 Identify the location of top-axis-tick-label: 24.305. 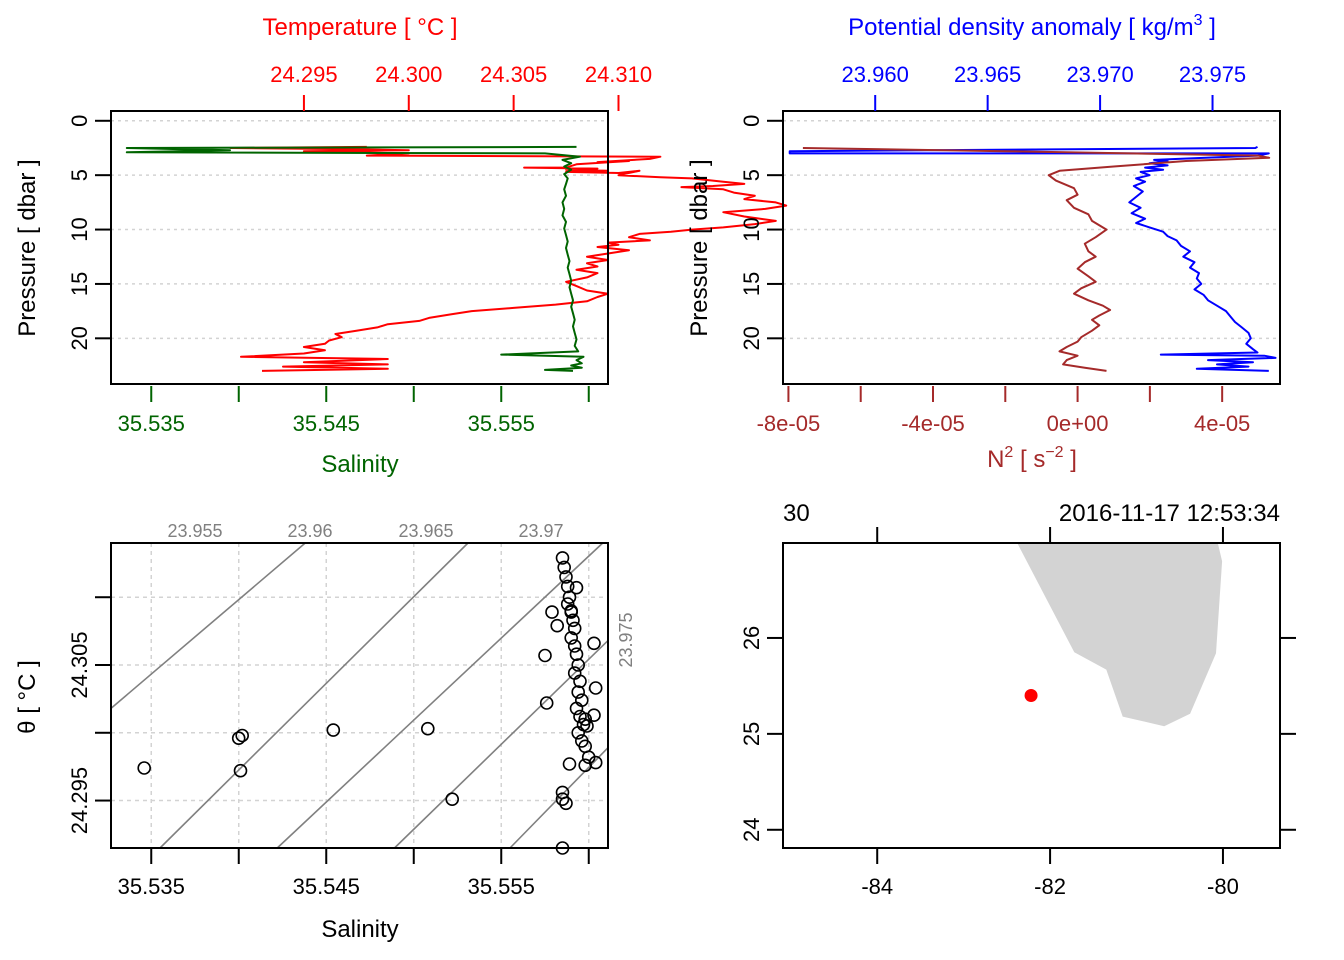
(513, 74).